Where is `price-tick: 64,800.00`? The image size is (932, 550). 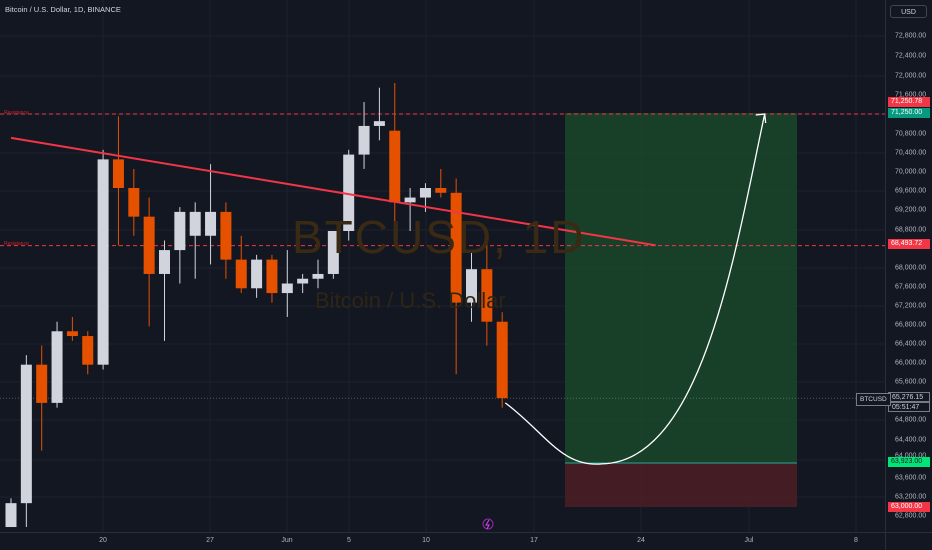 price-tick: 64,800.00 is located at coordinates (911, 420).